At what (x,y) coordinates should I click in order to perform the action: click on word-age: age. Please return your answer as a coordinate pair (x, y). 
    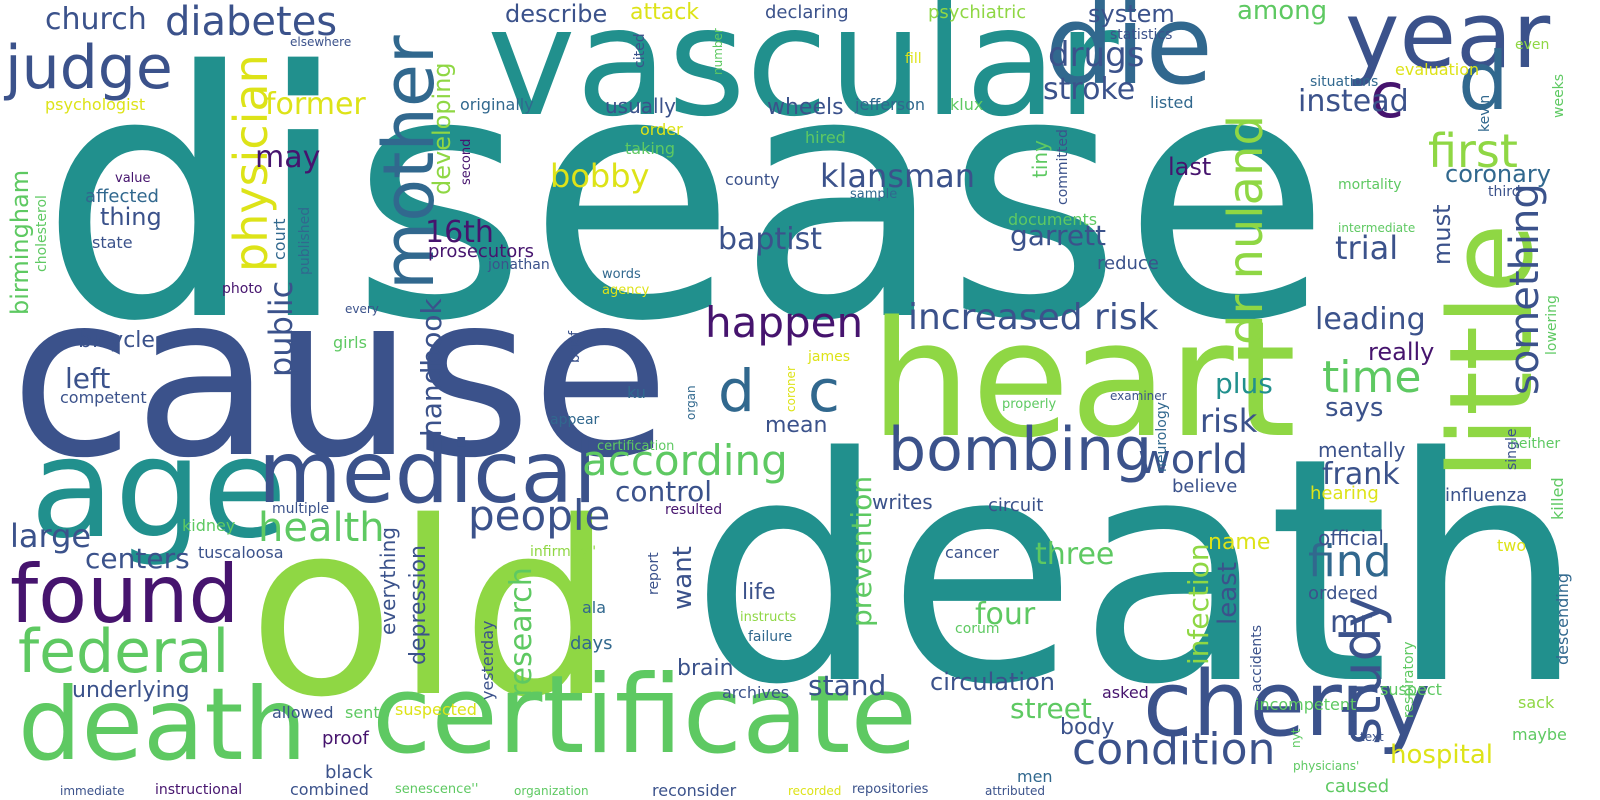
    Looking at the image, I should click on (159, 488).